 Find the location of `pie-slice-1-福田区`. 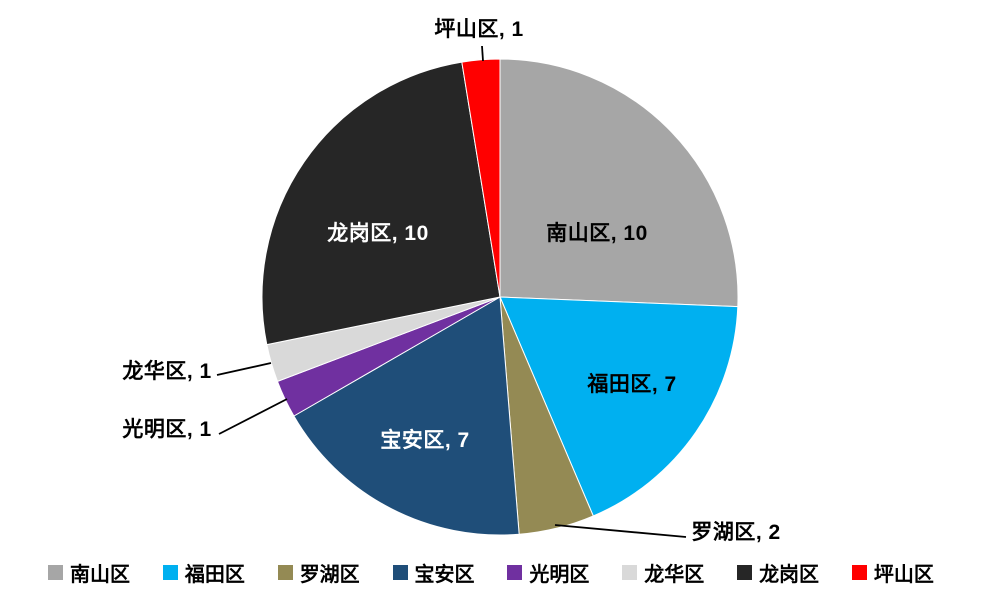

pie-slice-1-福田区 is located at coordinates (619, 406).